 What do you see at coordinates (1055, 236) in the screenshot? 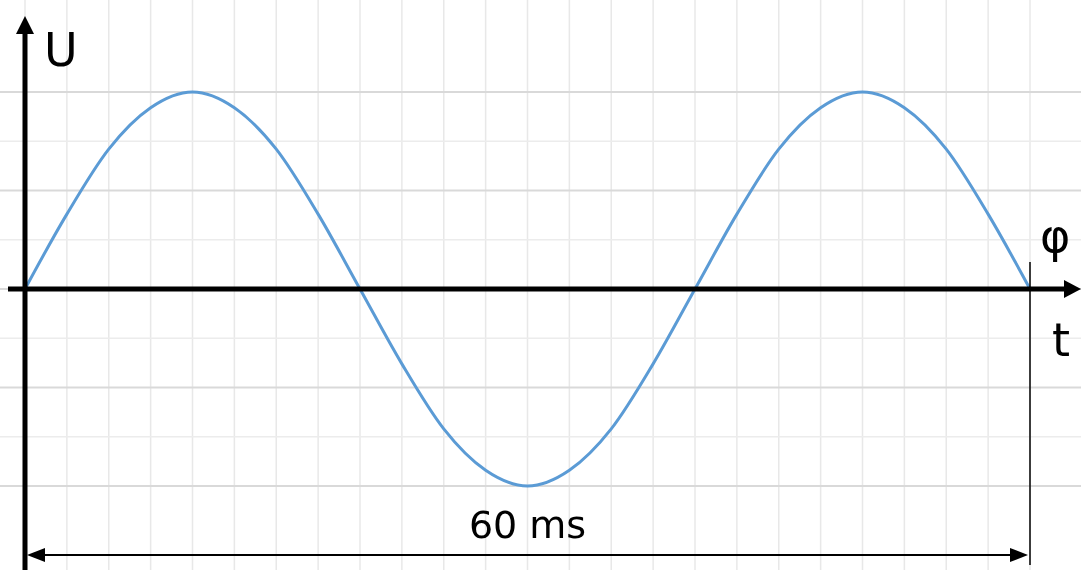
I see `annotation: φ` at bounding box center [1055, 236].